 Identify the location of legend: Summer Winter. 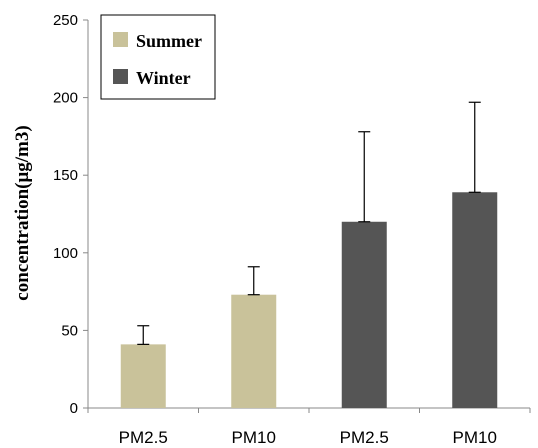
(158, 57).